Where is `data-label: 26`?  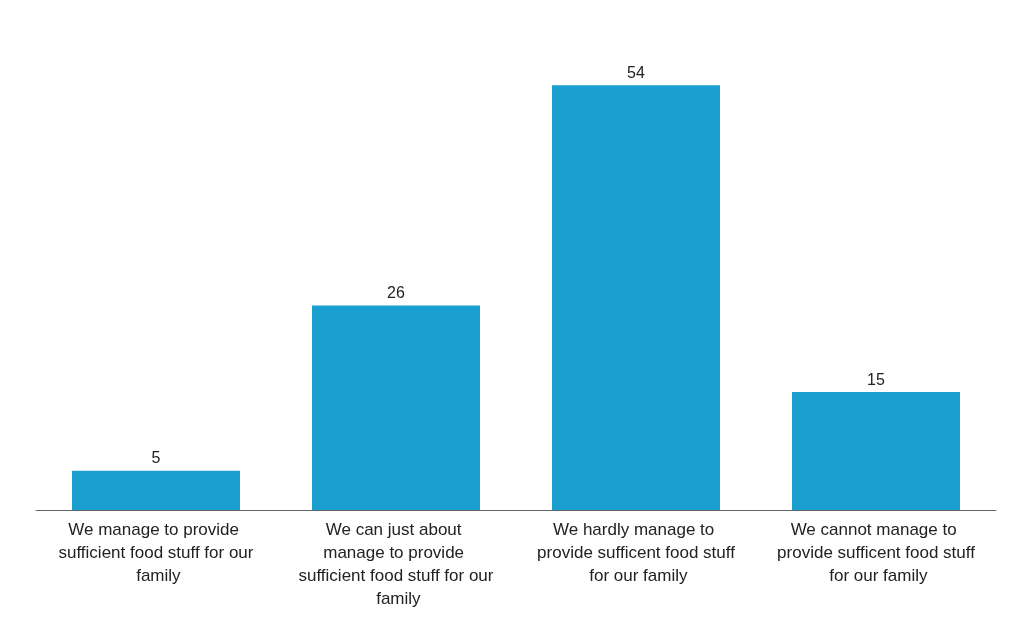
data-label: 26 is located at coordinates (396, 292).